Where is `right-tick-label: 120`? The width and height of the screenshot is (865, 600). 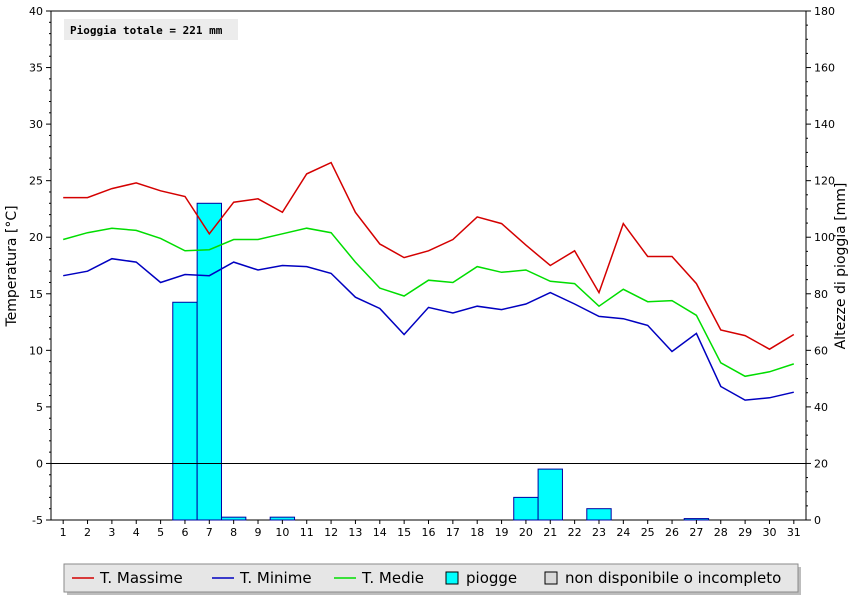
right-tick-label: 120 is located at coordinates (824, 181).